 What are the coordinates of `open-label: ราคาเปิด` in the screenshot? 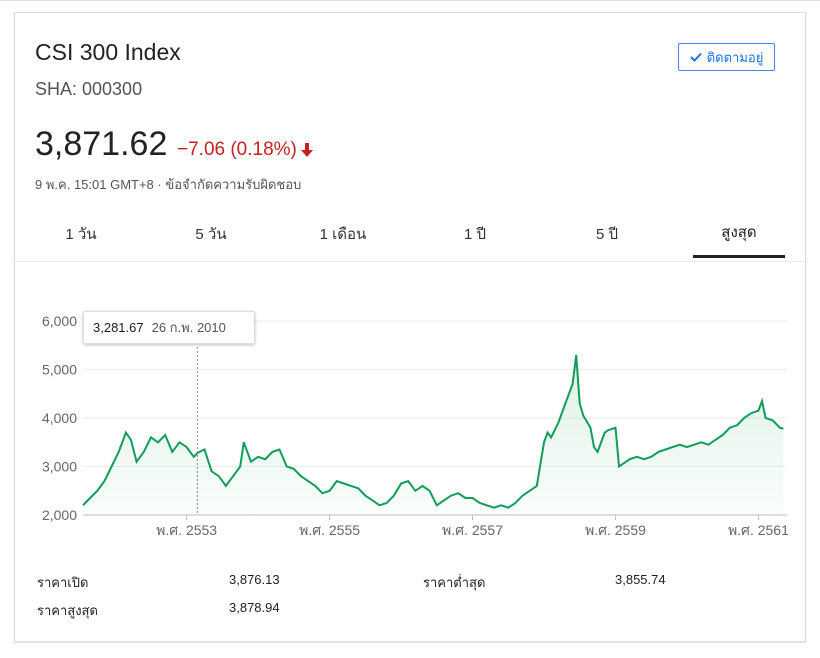 It's located at (63, 582).